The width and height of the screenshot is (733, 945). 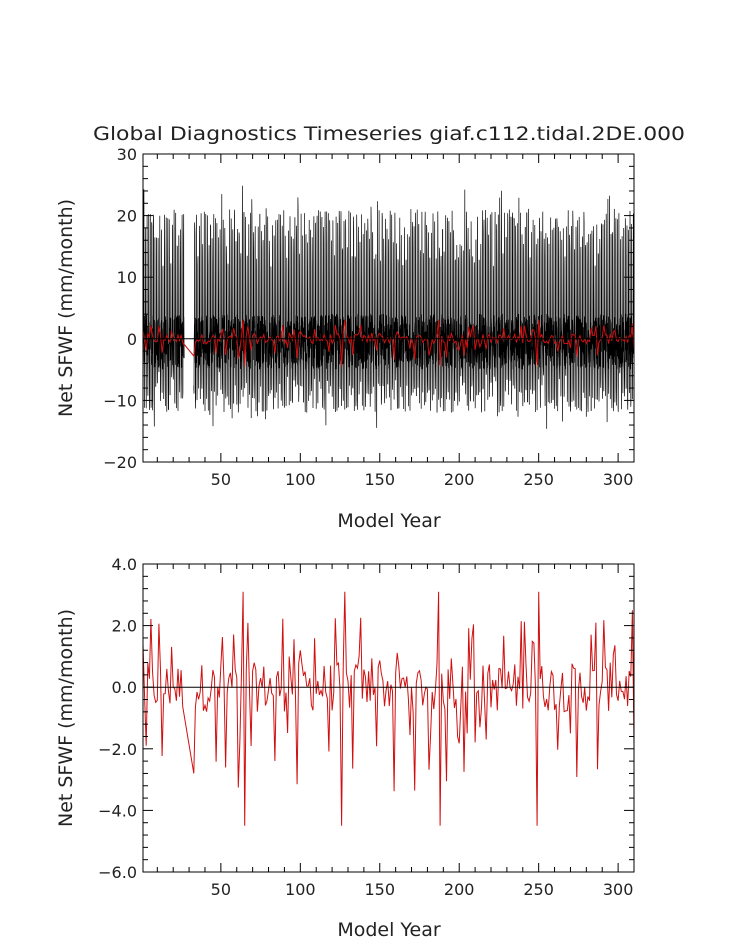 What do you see at coordinates (117, 749) in the screenshot?
I see `y-tick-label: −2.0` at bounding box center [117, 749].